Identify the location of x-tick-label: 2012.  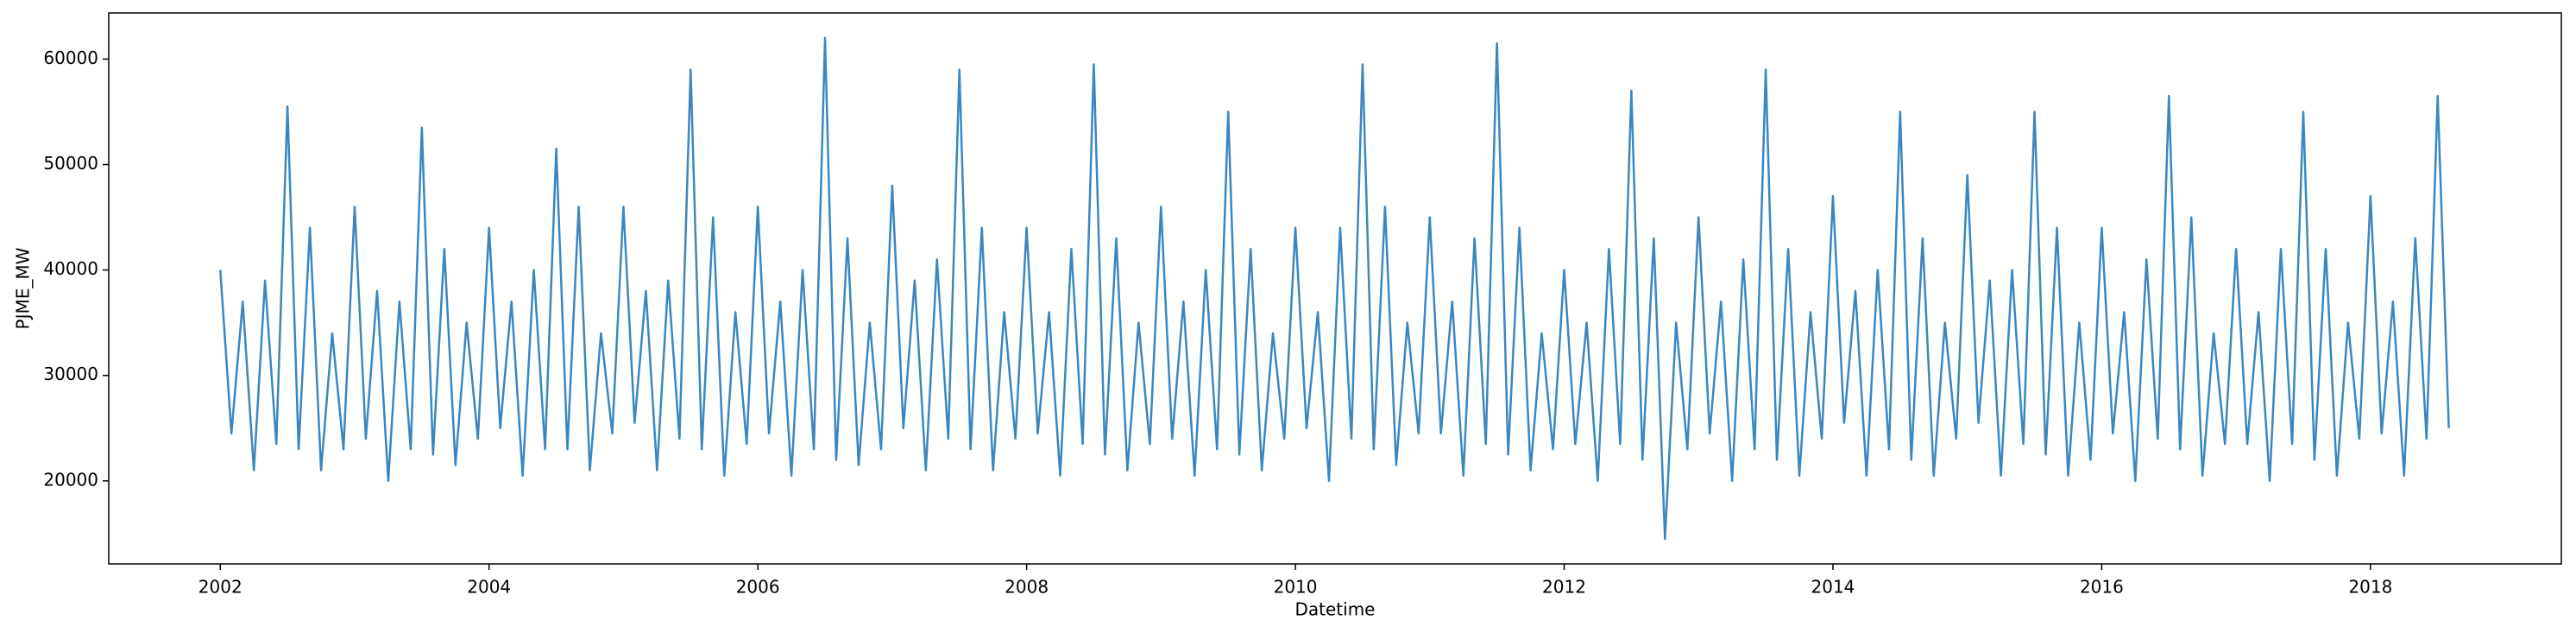
(1564, 587).